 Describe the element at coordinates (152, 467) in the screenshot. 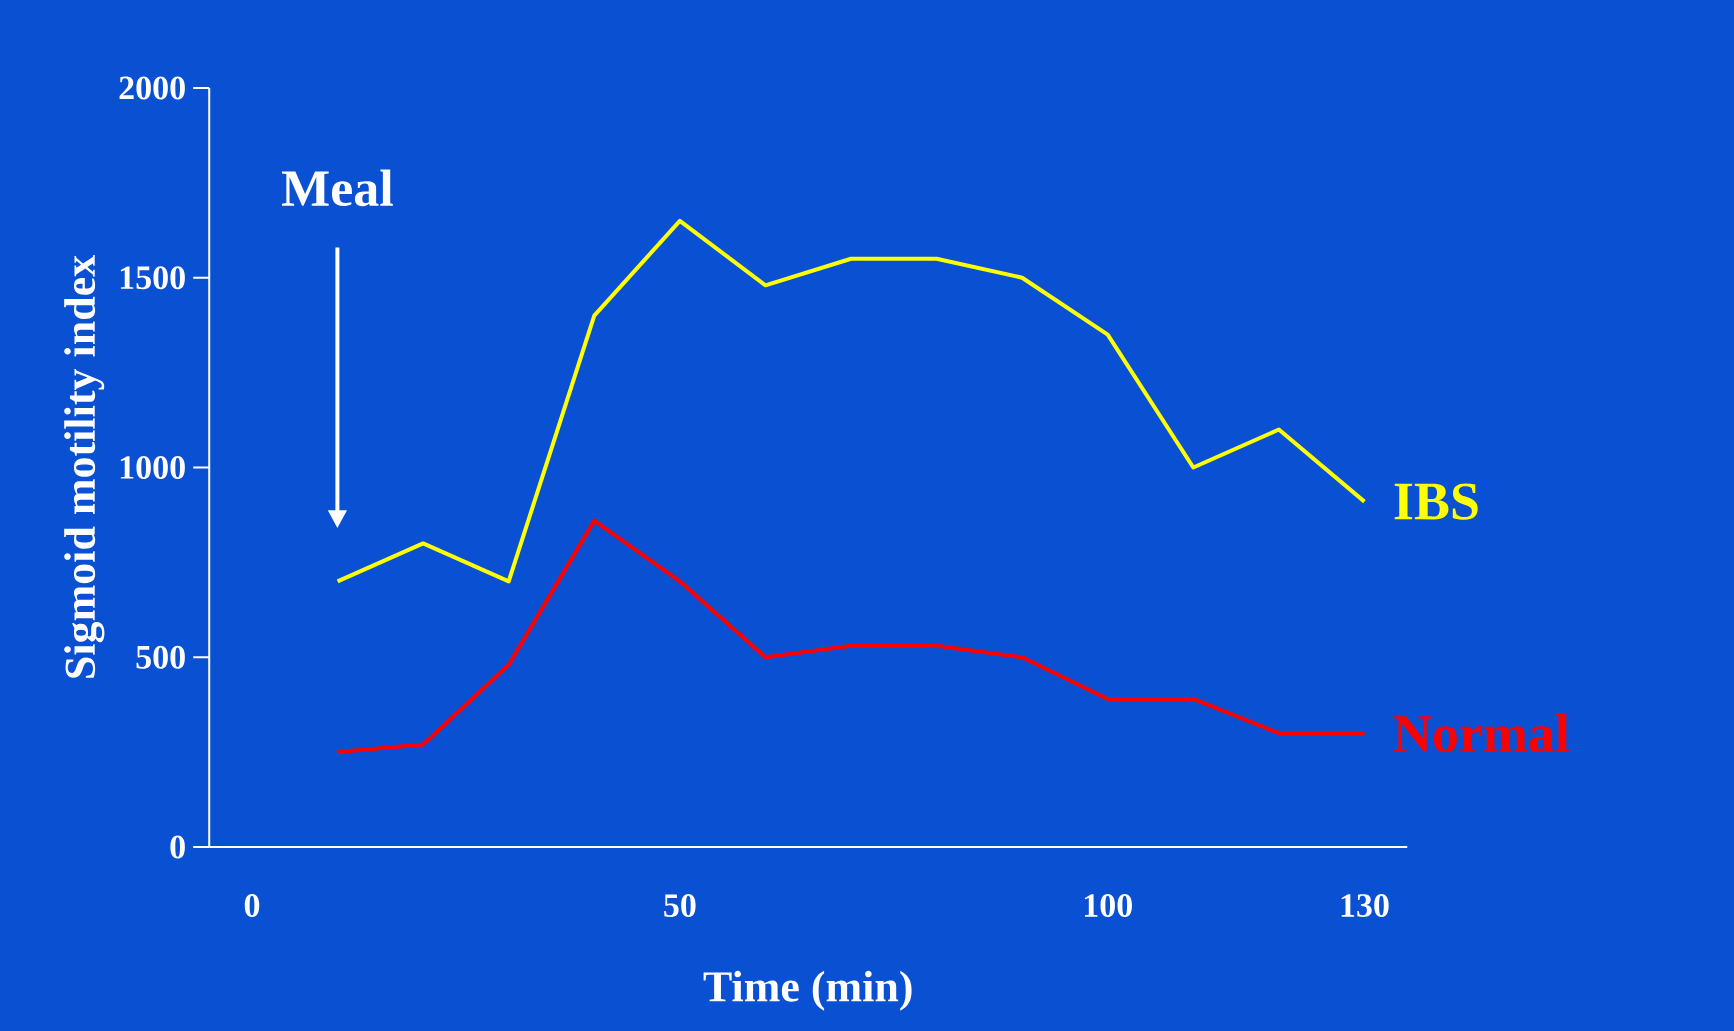

I see `y-tick-label: 1000` at that location.